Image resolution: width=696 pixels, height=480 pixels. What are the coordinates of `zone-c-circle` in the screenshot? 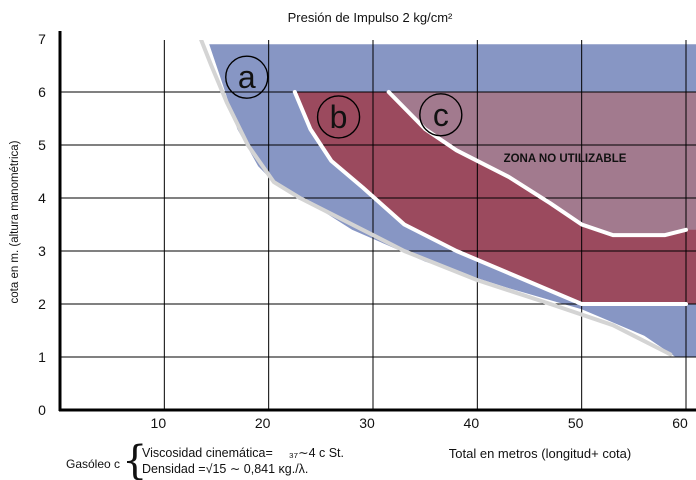 It's located at (441, 115).